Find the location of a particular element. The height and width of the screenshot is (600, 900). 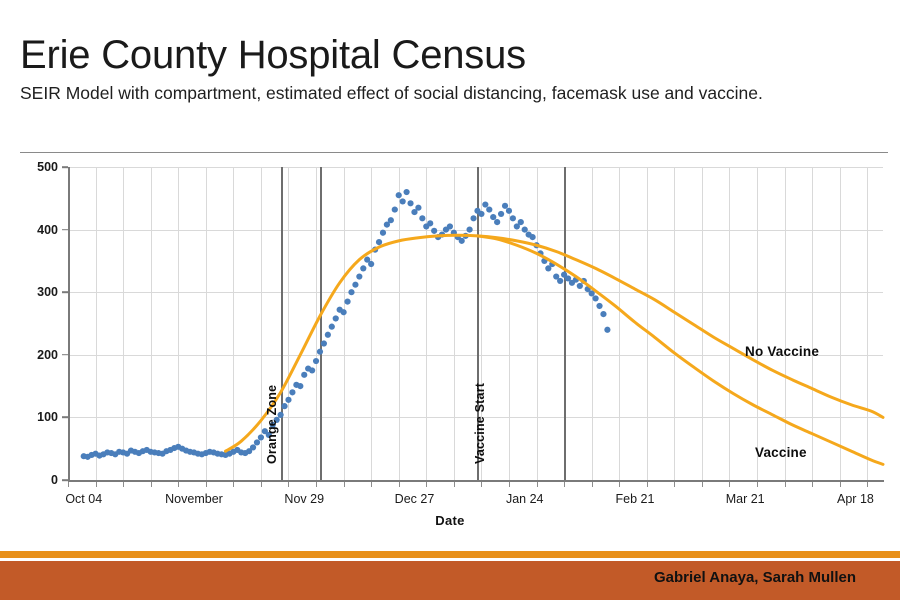

footer-authors: Gabriel Anaya, Sarah Mullen is located at coordinates (754, 577).